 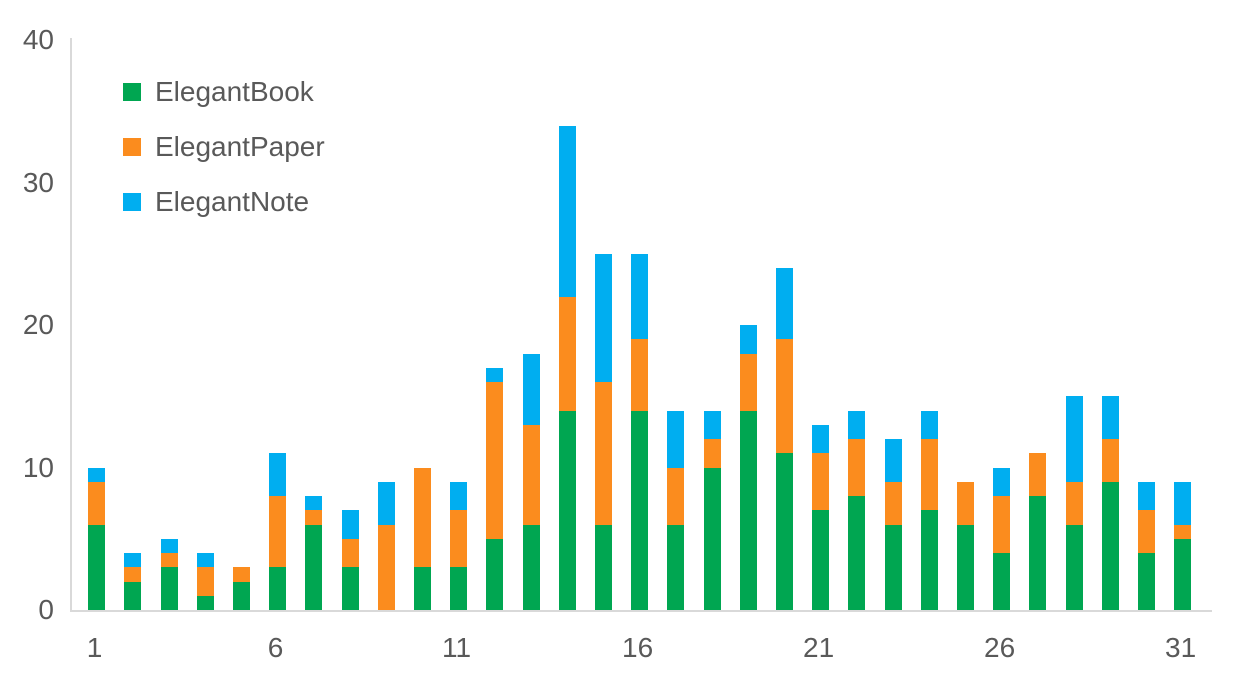 I want to click on elegantpaper-color-swatch-icon, so click(x=132, y=147).